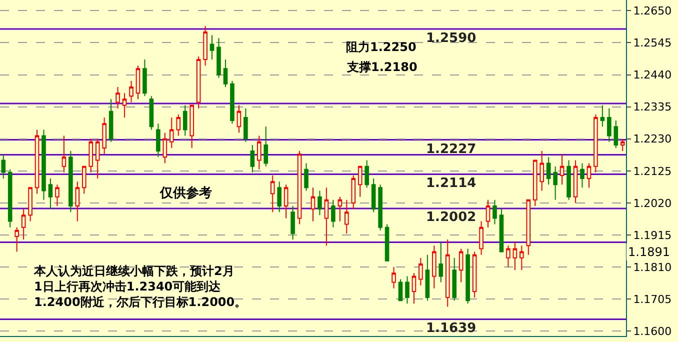 The height and width of the screenshot is (342, 678). I want to click on ref-line-label: 1.2002, so click(451, 217).